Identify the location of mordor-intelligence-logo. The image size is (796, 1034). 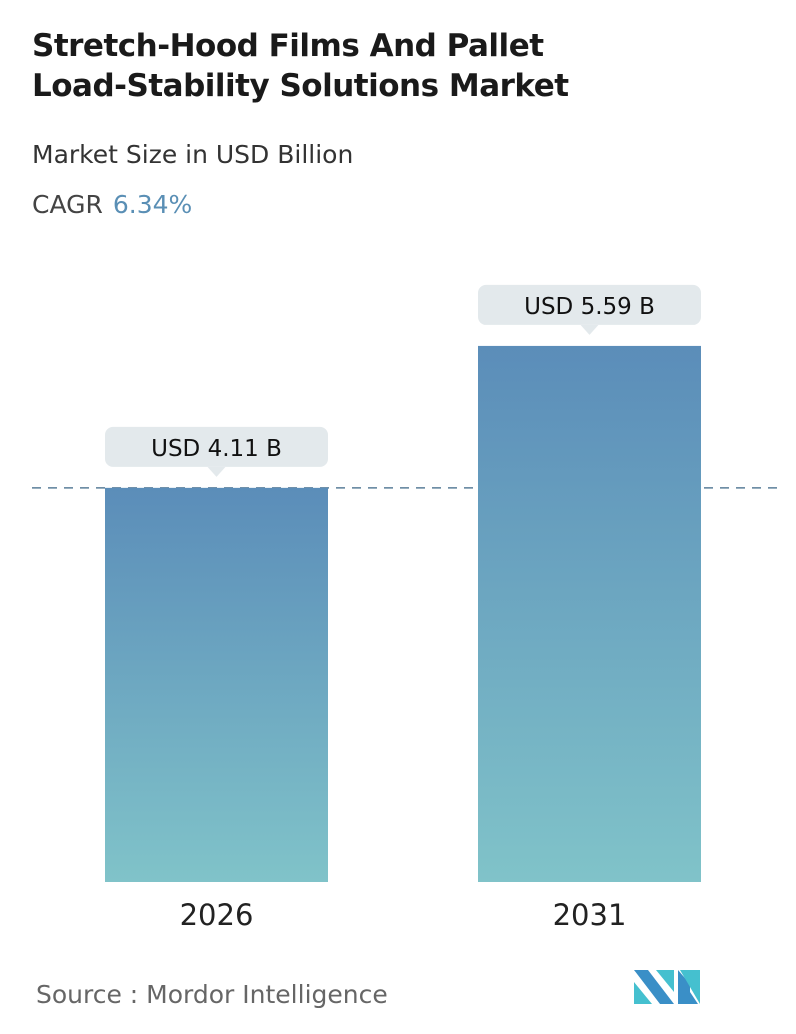
(667, 987).